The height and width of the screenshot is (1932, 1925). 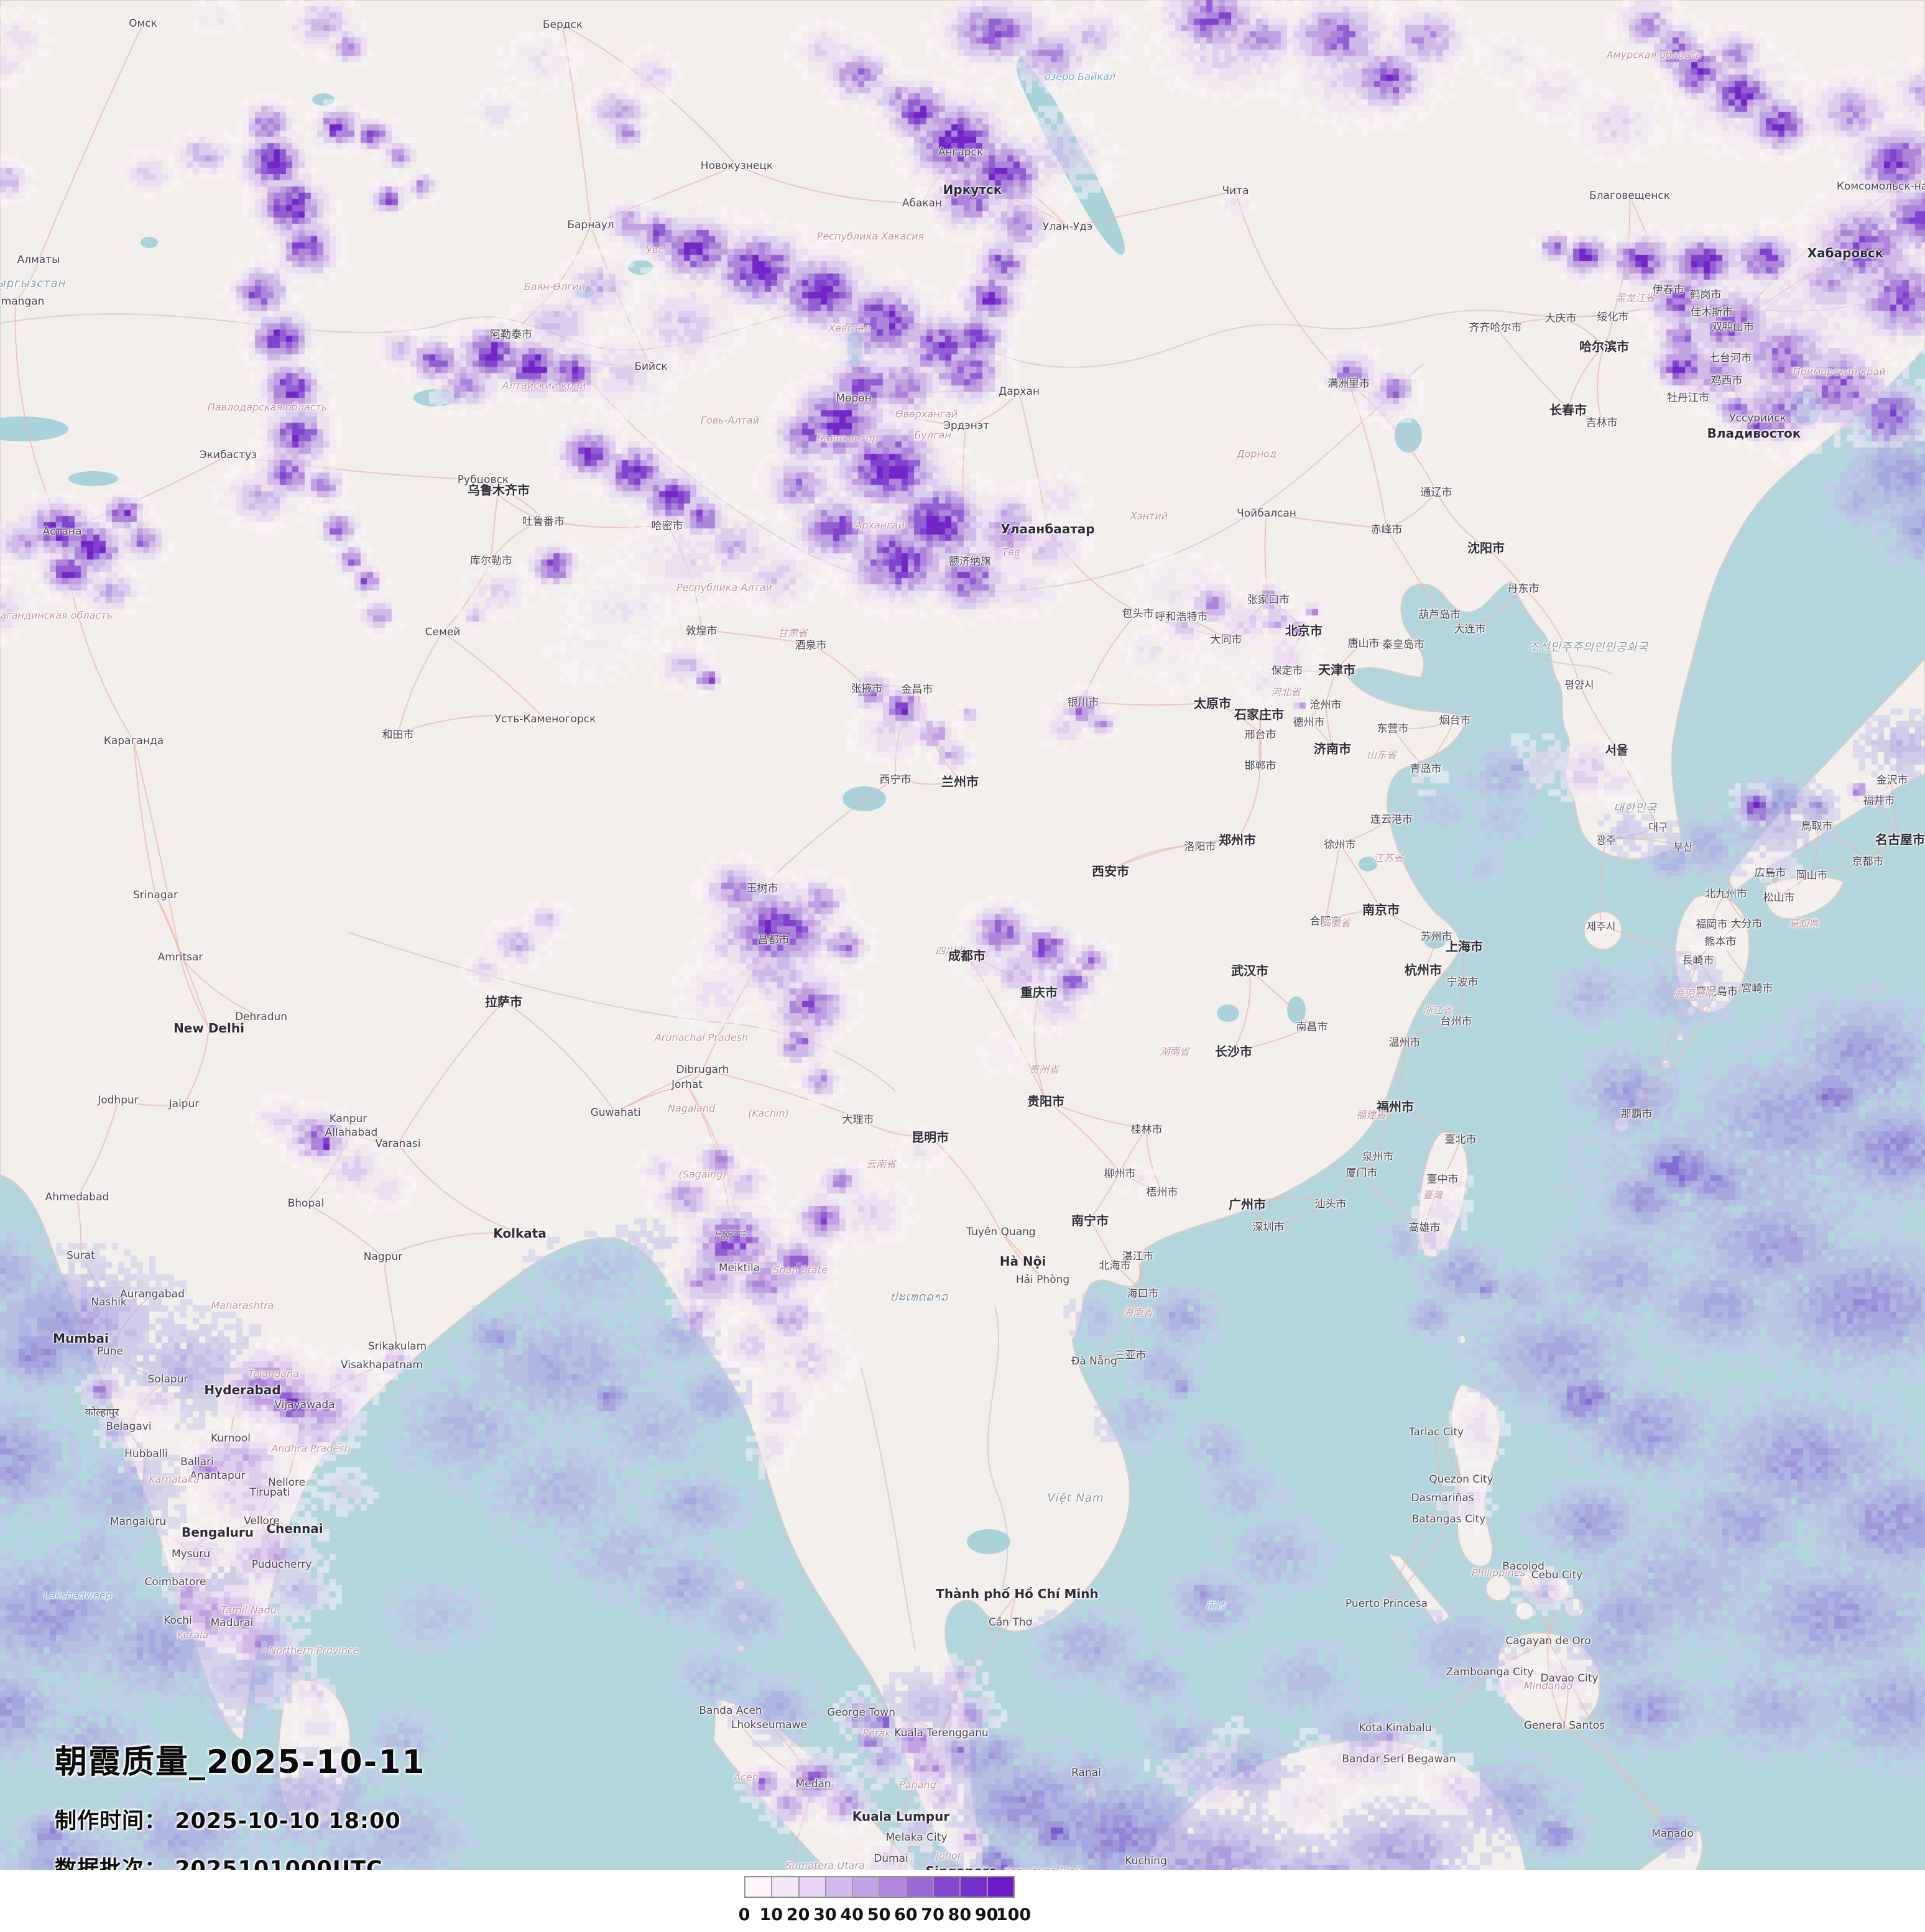 What do you see at coordinates (879, 1915) in the screenshot?
I see `legend-tick-label: 50` at bounding box center [879, 1915].